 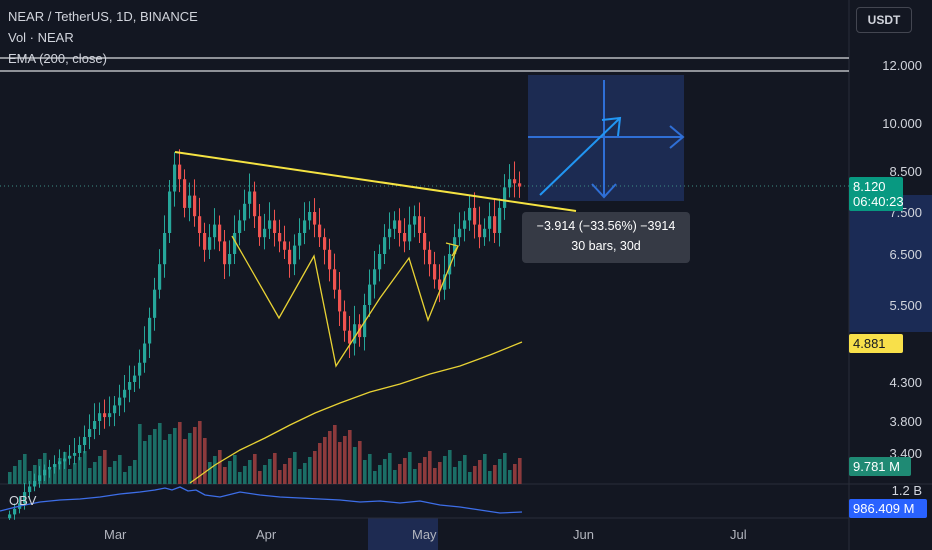 What do you see at coordinates (23, 500) in the screenshot?
I see `obv-legend: OBV` at bounding box center [23, 500].